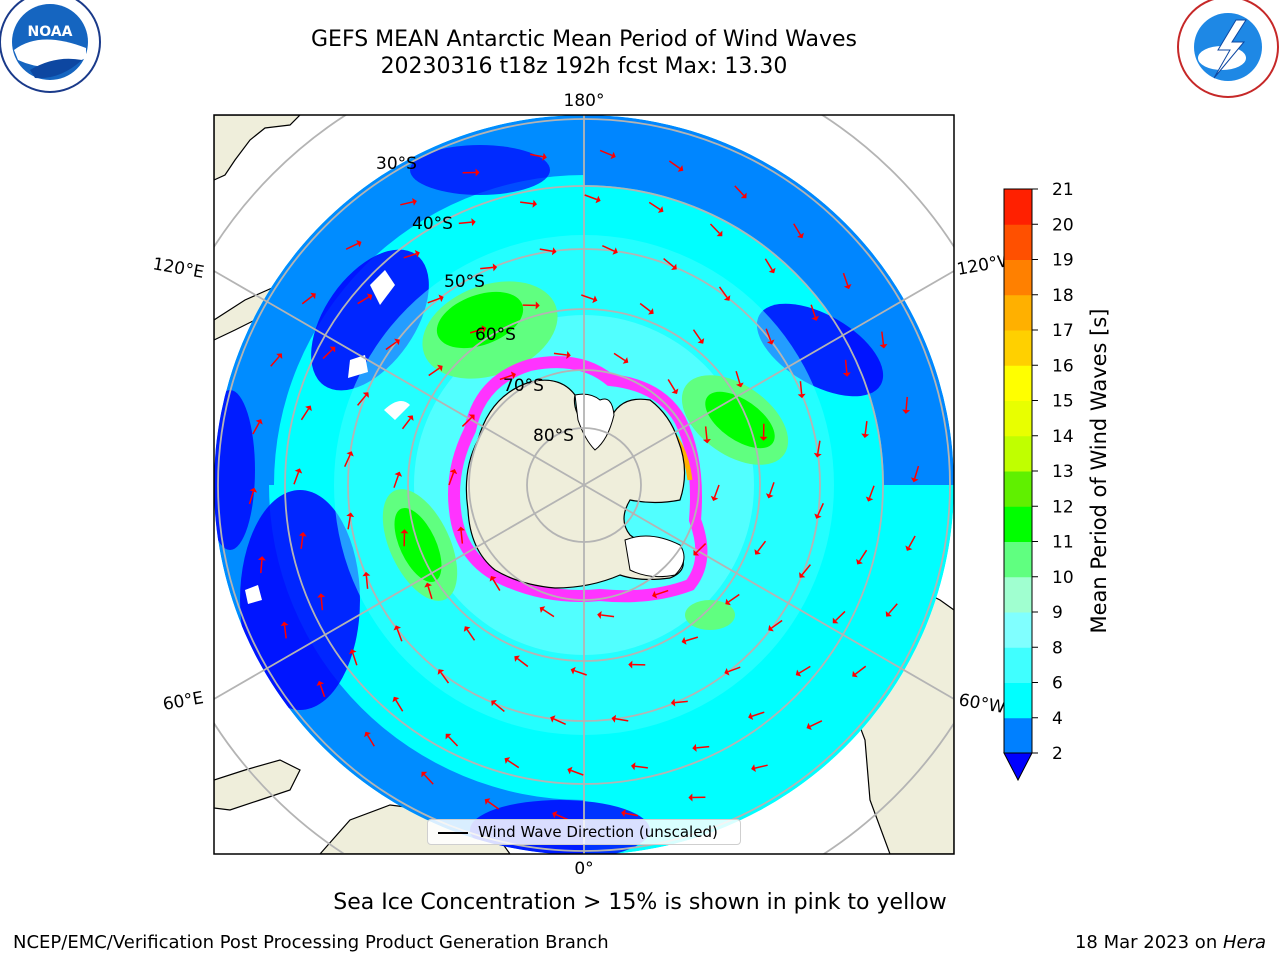 This screenshot has width=1280, height=960. Describe the element at coordinates (464, 282) in the screenshot. I see `lat-label-50s: 50°S` at that location.